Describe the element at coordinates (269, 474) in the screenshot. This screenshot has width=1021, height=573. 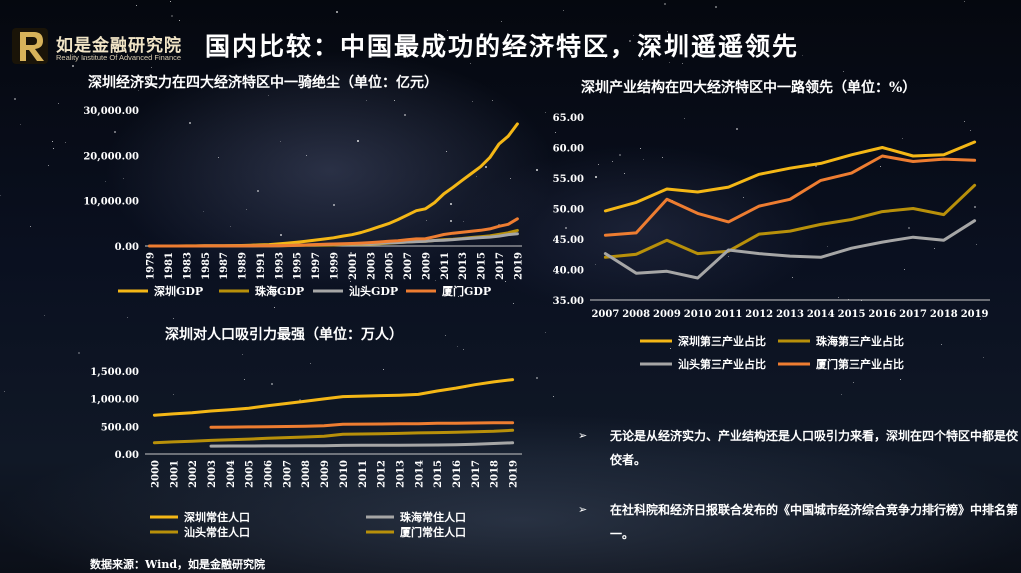
I see `x-tick-label: 2006` at that location.